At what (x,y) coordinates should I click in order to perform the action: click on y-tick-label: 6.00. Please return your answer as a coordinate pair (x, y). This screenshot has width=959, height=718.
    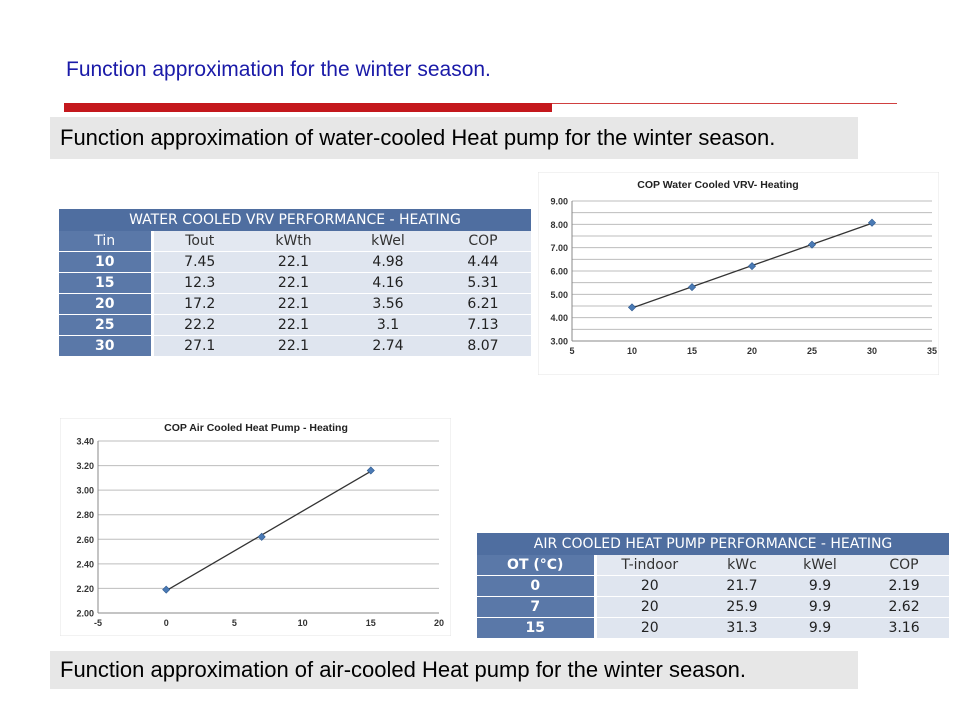
    Looking at the image, I should click on (559, 272).